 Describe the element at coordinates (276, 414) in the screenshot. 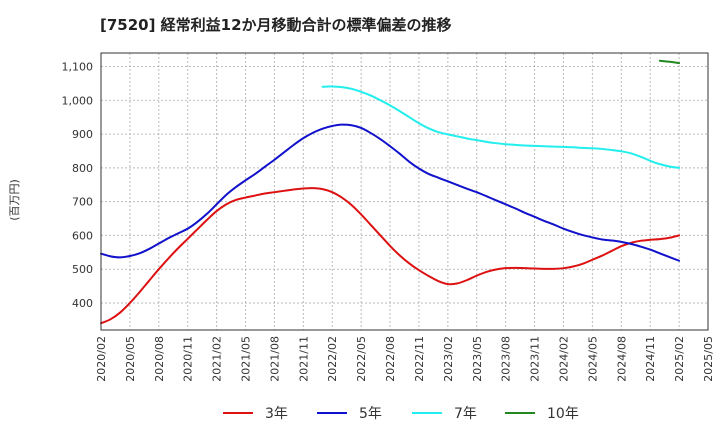

I see `legend-label: 3年` at that location.